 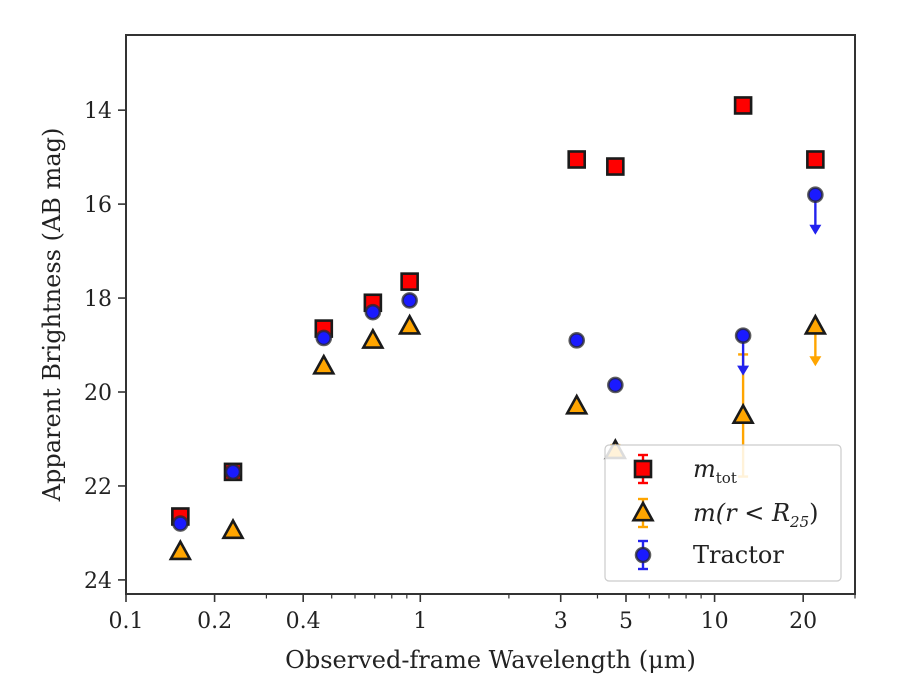 I want to click on legend: mtot m(r < R25) Tractor, so click(x=723, y=513).